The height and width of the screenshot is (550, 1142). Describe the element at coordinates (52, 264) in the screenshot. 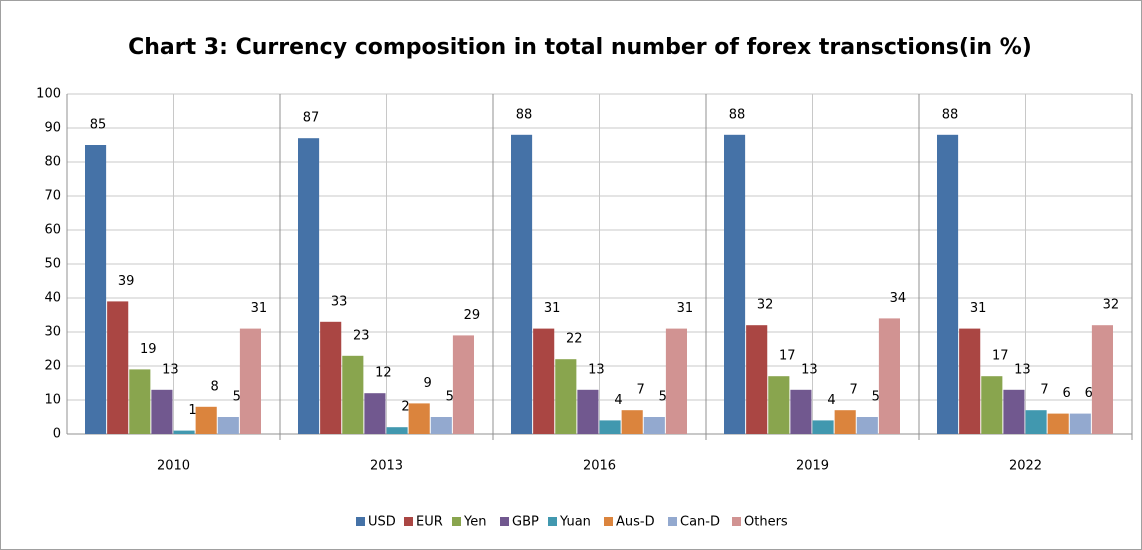

I see `y-tick-label: 50` at that location.